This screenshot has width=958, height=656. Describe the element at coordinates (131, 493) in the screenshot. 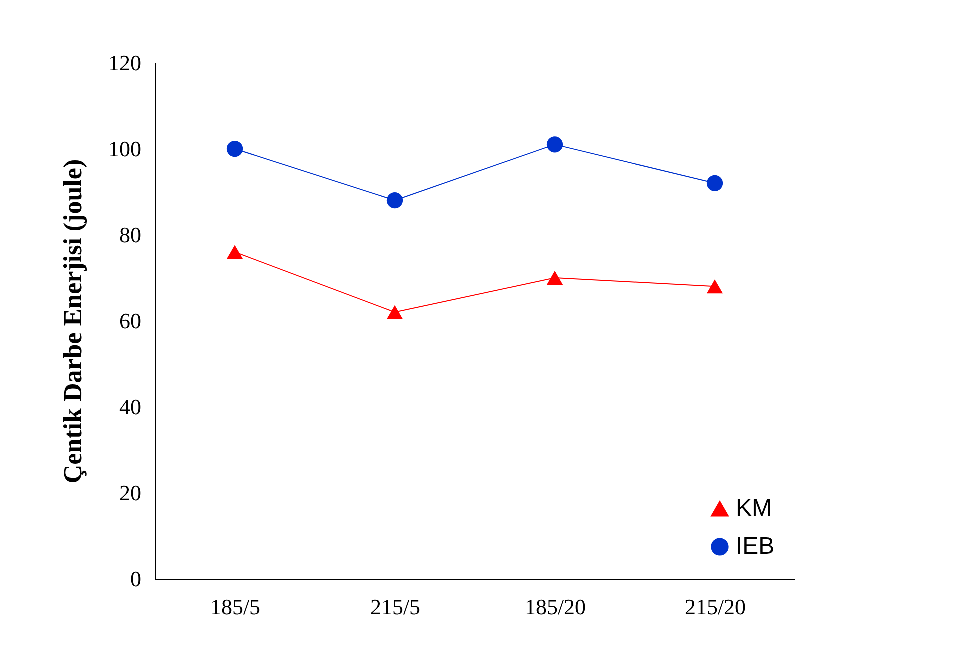

I see `y-tick-label: 20` at that location.